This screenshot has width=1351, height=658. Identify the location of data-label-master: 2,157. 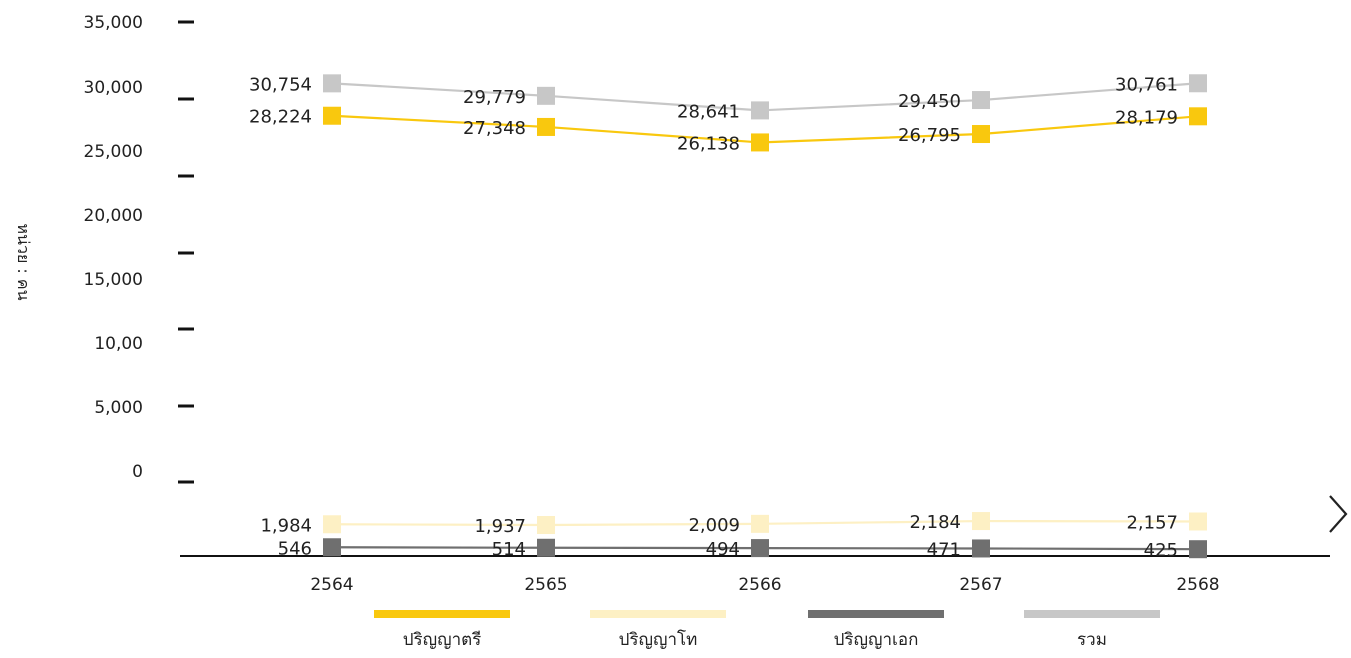
(1152, 522).